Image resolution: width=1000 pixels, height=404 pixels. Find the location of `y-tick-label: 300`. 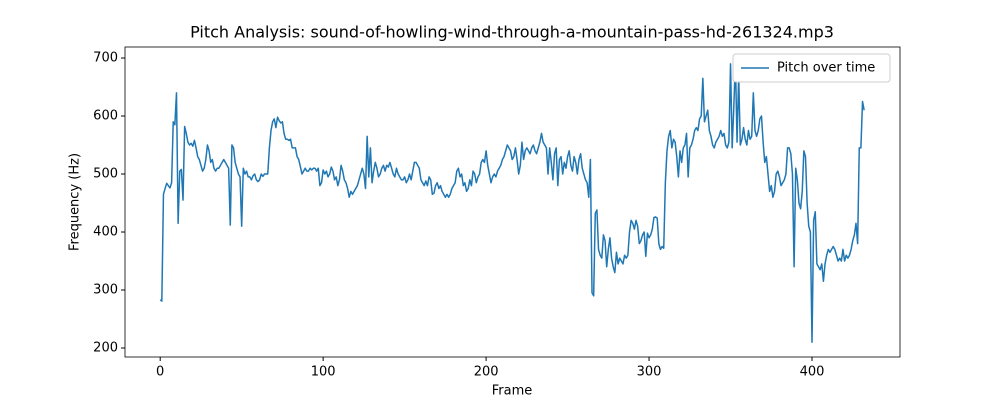

y-tick-label: 300 is located at coordinates (105, 290).